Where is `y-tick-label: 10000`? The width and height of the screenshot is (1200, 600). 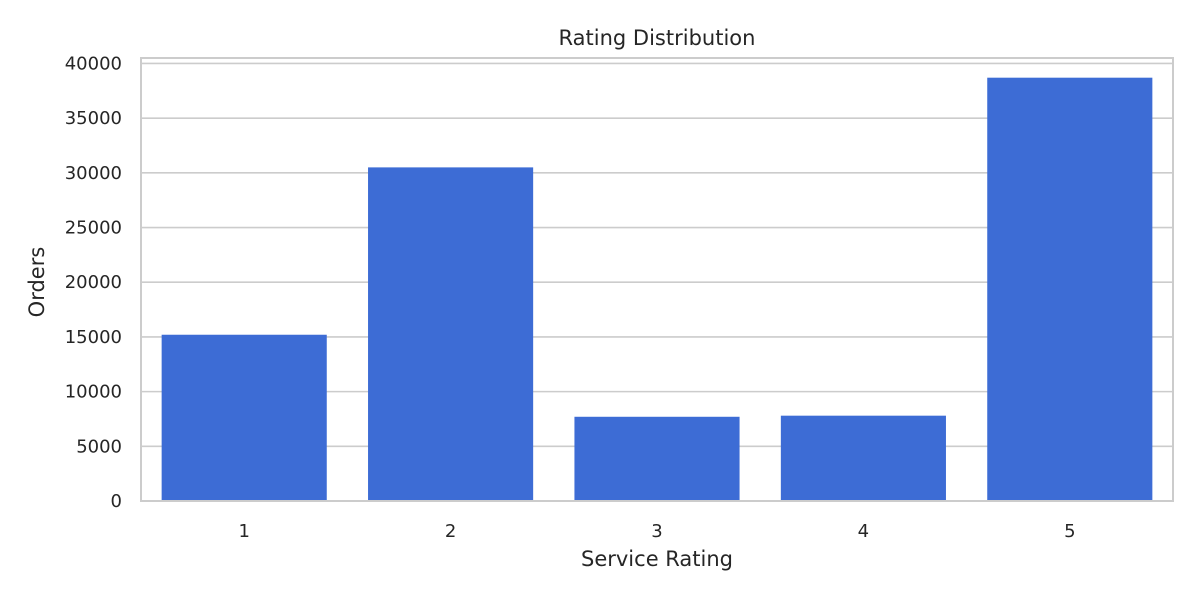 y-tick-label: 10000 is located at coordinates (93, 392).